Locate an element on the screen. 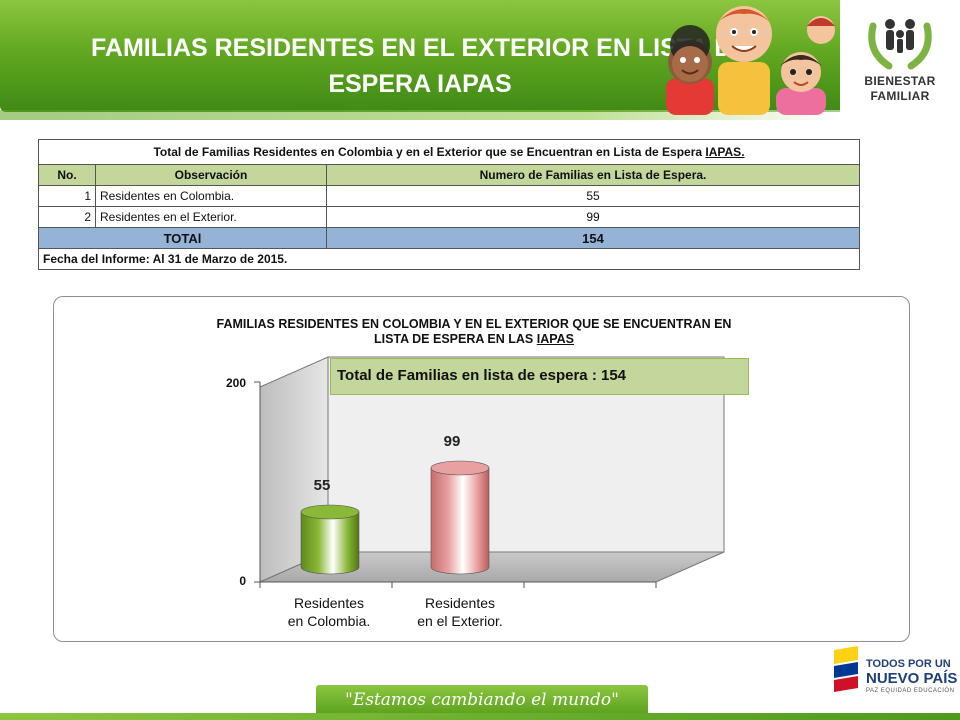 The width and height of the screenshot is (960, 720). family-icon is located at coordinates (900, 44).